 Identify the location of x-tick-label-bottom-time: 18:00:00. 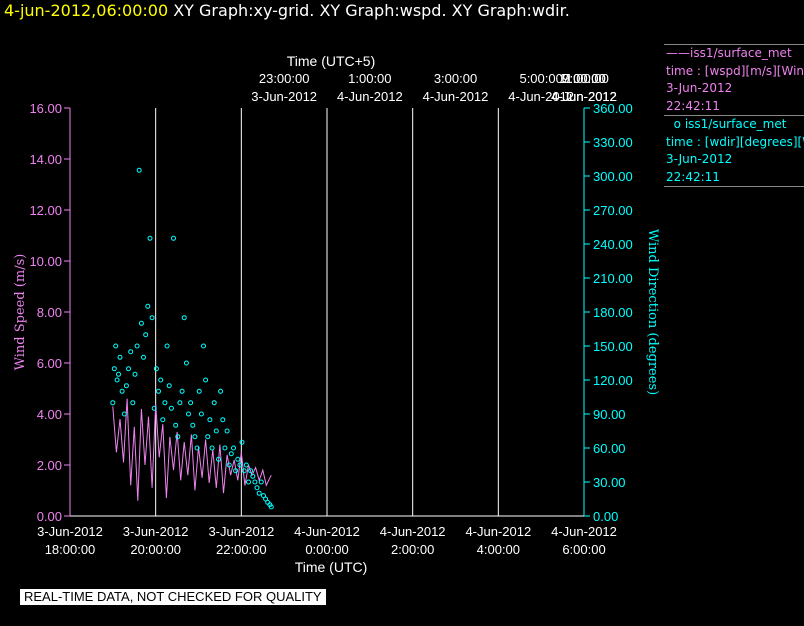
(70, 549).